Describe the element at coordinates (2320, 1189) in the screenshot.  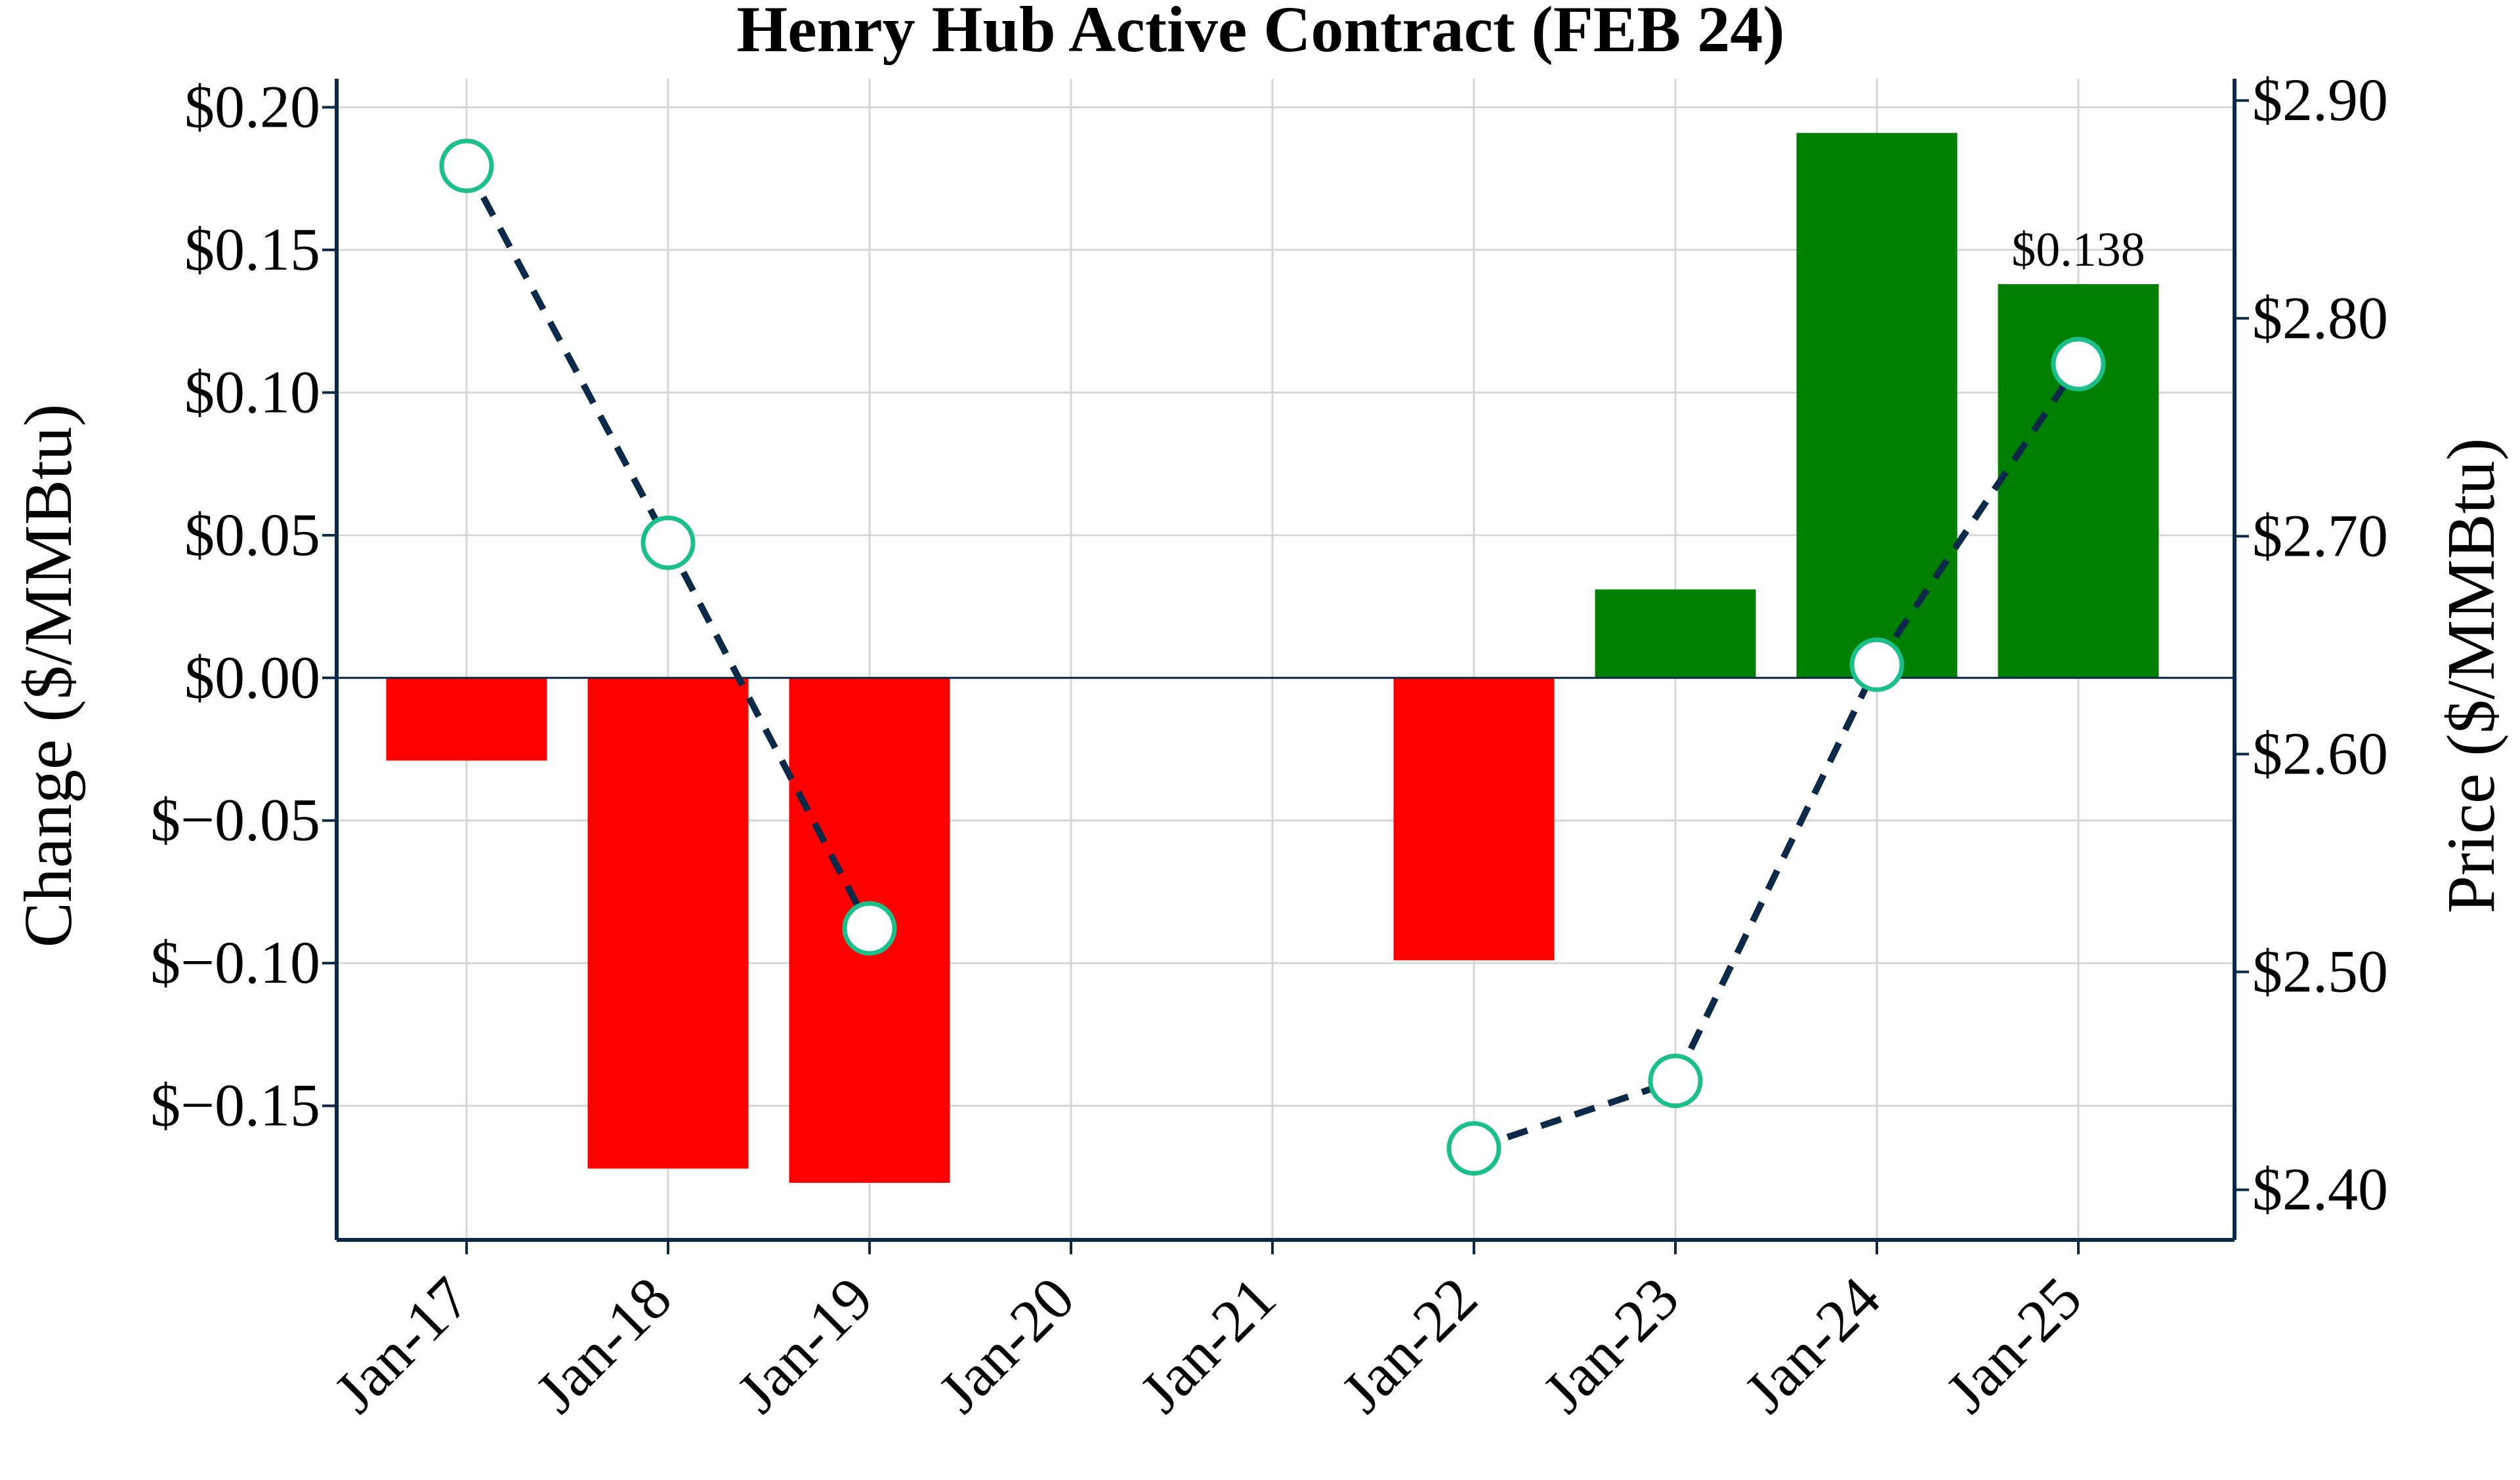
I see `right-tick-label: $2.40` at that location.